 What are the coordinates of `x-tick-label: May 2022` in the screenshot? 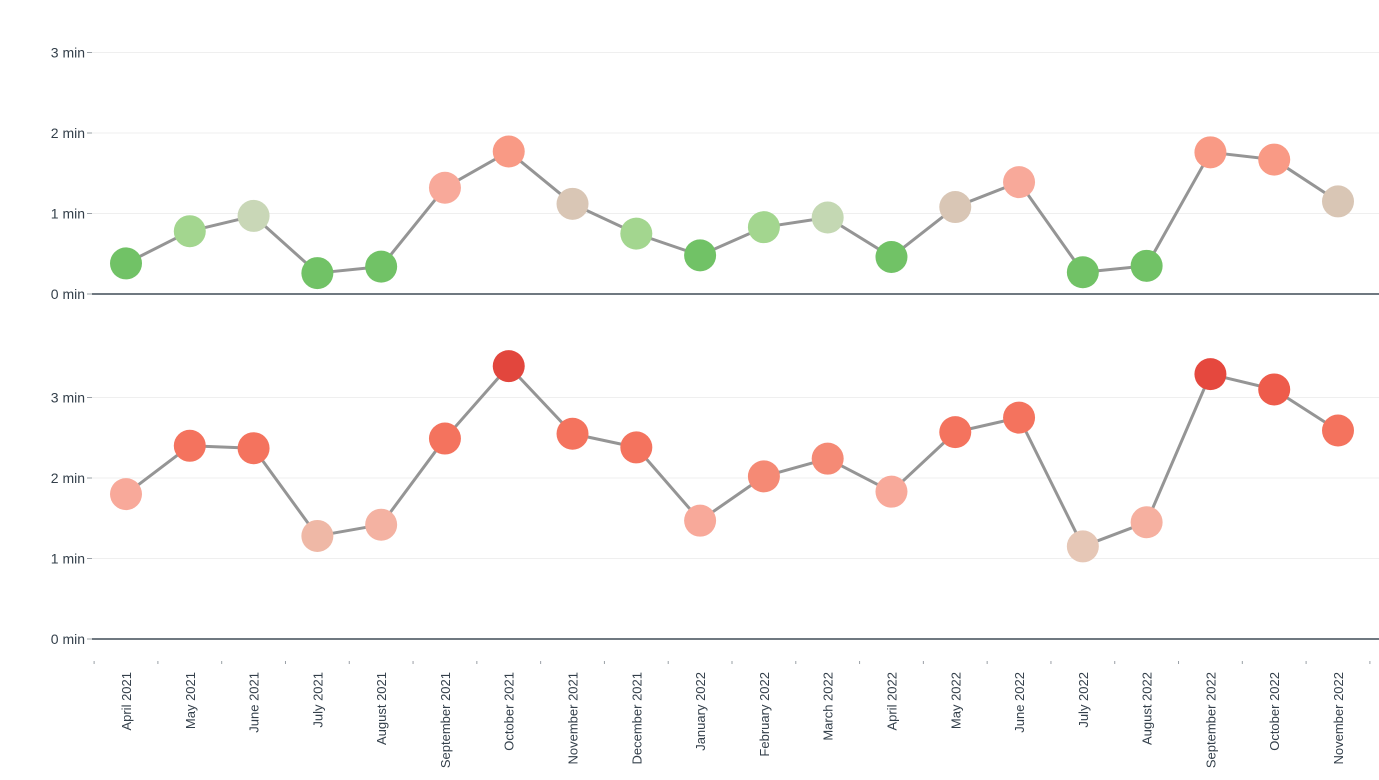 It's located at (955, 700).